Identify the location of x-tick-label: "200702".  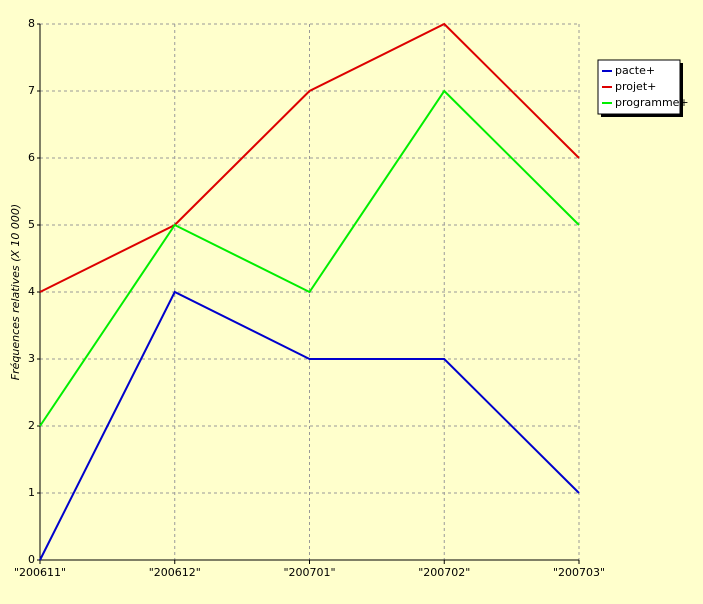
(444, 572).